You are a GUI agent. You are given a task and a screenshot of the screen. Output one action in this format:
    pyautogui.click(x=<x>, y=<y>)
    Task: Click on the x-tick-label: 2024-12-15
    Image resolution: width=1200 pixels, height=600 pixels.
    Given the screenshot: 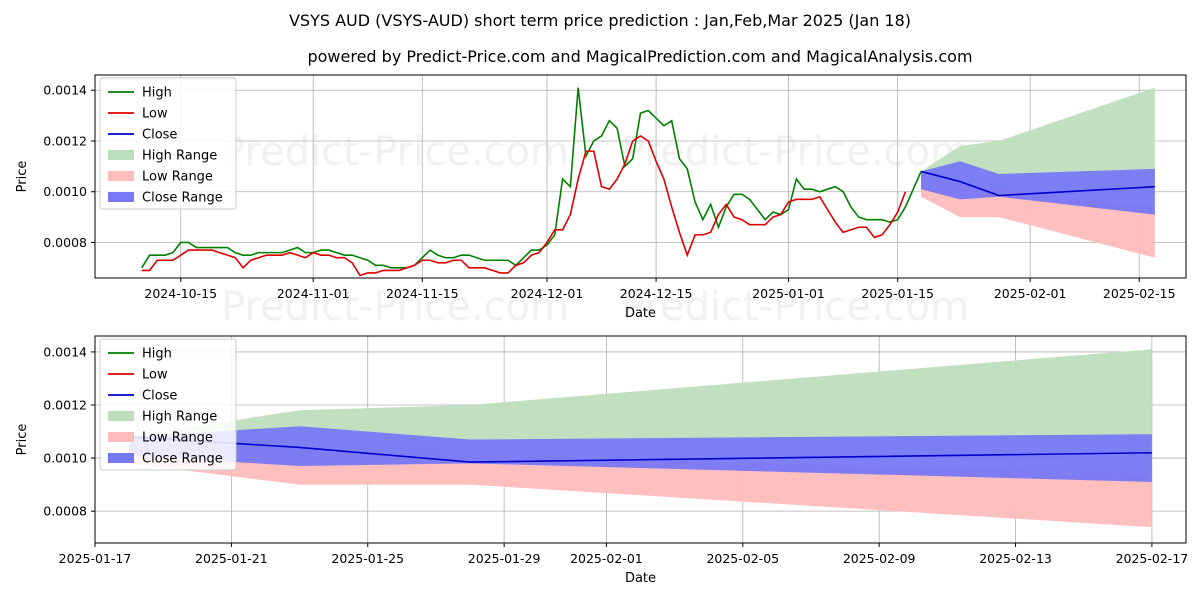 What is the action you would take?
    pyautogui.click(x=656, y=293)
    